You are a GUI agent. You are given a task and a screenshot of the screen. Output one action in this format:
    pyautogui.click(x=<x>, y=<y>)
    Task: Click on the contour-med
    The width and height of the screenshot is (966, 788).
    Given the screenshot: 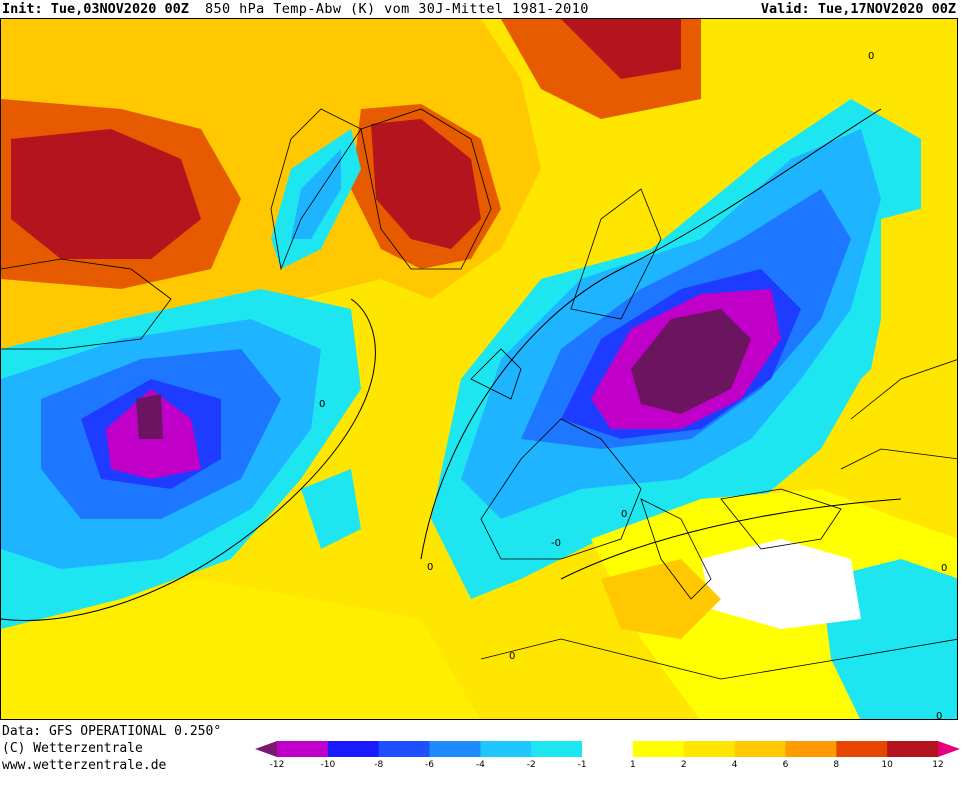 What is the action you would take?
    pyautogui.click(x=731, y=539)
    